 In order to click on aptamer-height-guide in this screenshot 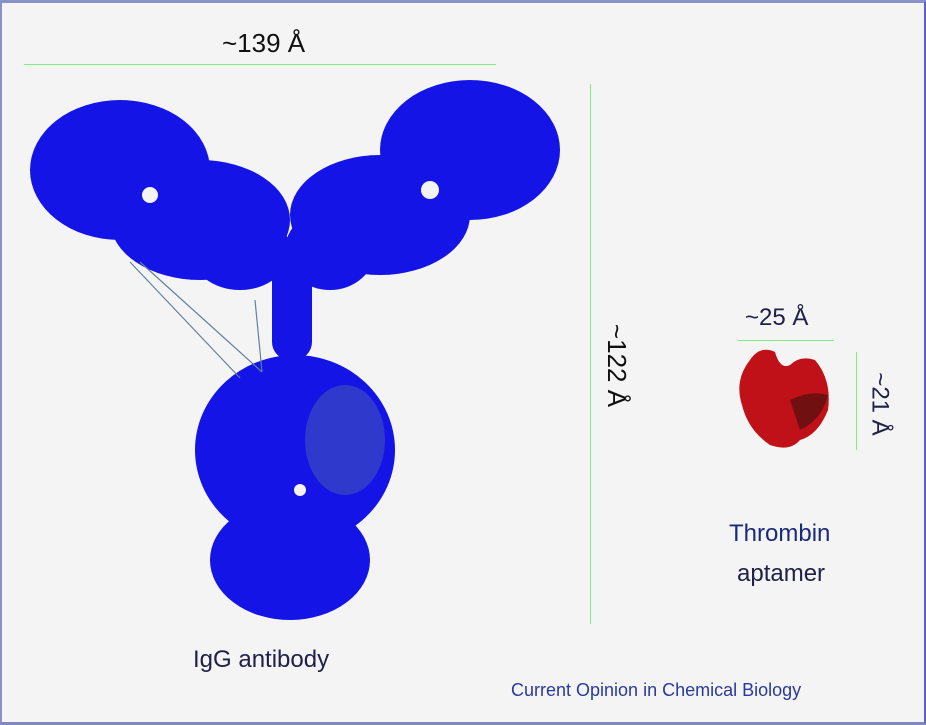, I will do `click(856, 401)`.